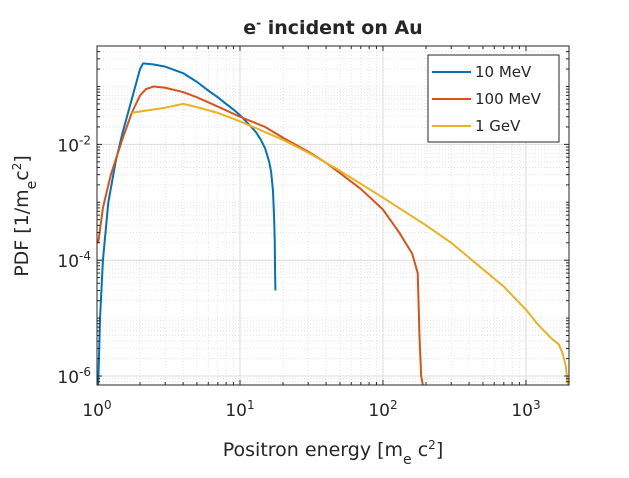 The image size is (629, 478). Describe the element at coordinates (333, 453) in the screenshot. I see `x-axis-label: Positron energy [me c2]` at that location.